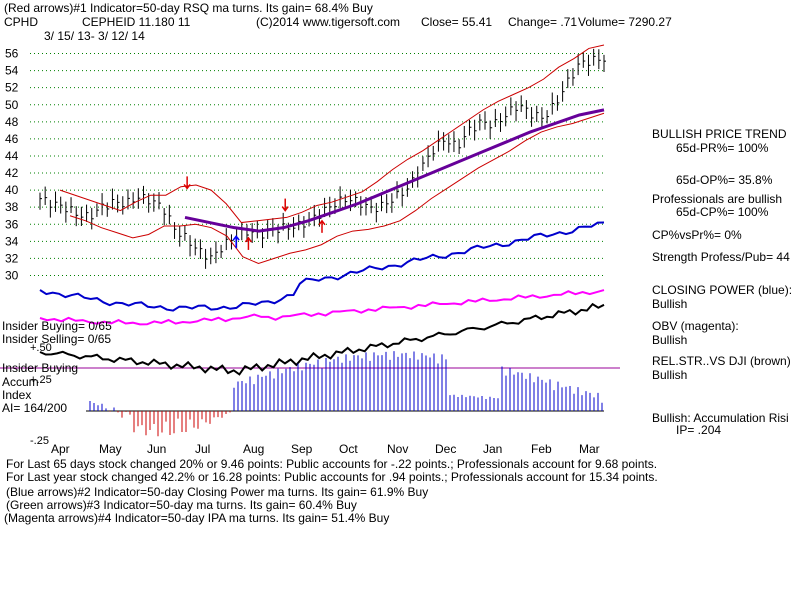 This screenshot has width=800, height=600. What do you see at coordinates (136, 22) in the screenshot?
I see `company: CEPHEID 11.180 11` at bounding box center [136, 22].